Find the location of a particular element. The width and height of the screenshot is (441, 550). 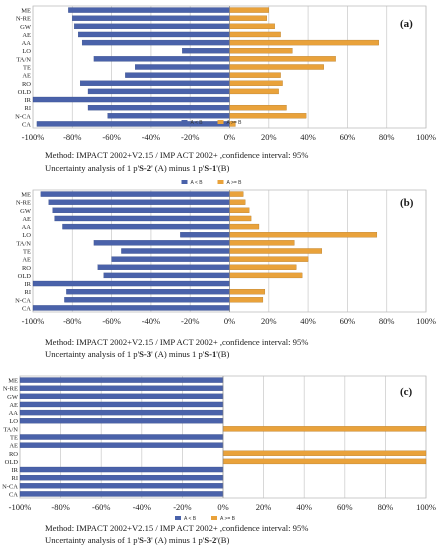

category-label: ME is located at coordinates (13, 381).